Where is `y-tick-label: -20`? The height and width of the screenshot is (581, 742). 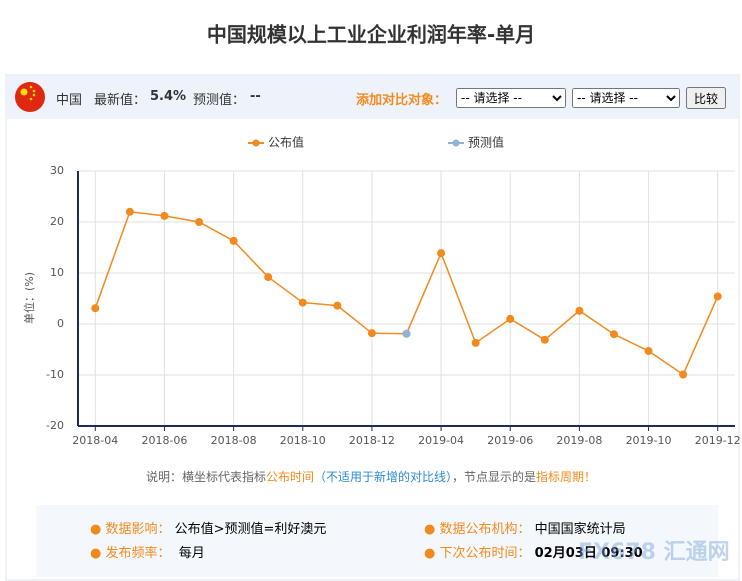
y-tick-label: -20 is located at coordinates (55, 425).